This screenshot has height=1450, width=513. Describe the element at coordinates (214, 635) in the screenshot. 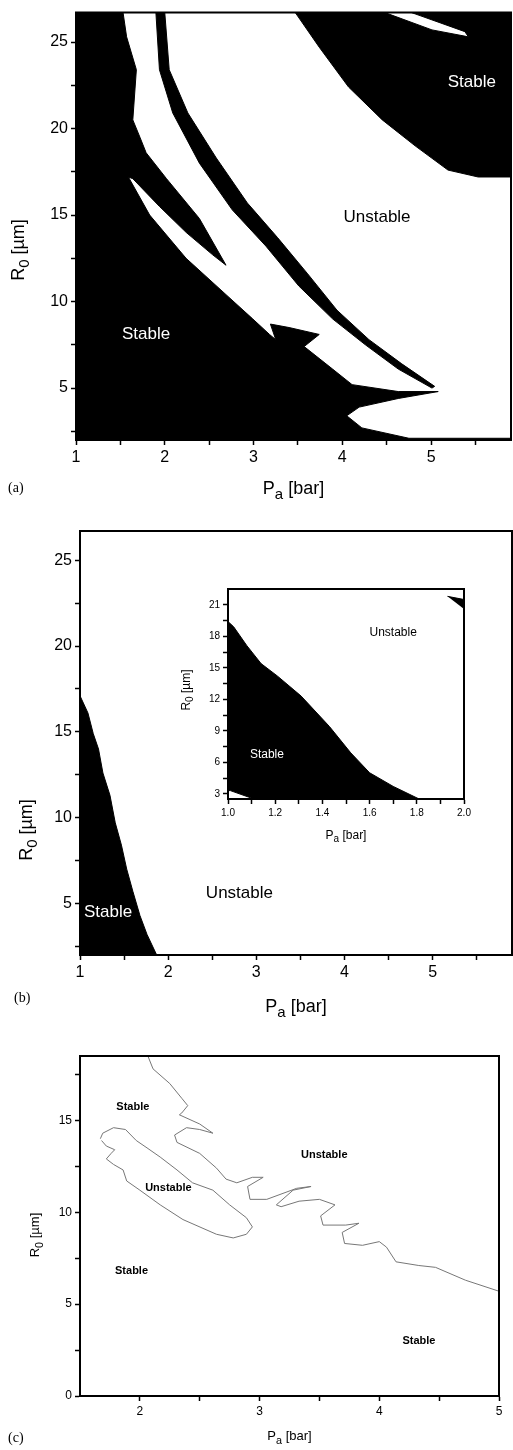

I see `y-tick-label: 18` at that location.